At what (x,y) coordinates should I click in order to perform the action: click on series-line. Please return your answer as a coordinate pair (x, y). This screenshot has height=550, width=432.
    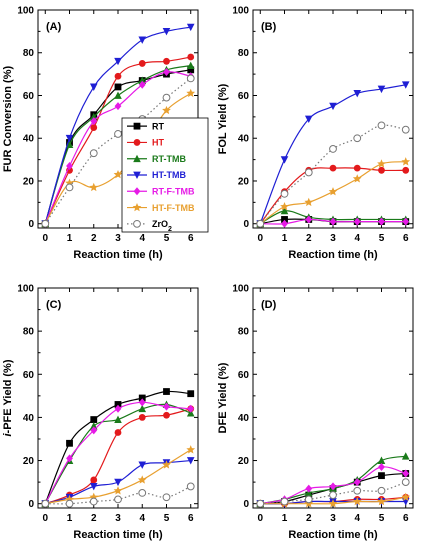
    Looking at the image, I should click on (332, 174).